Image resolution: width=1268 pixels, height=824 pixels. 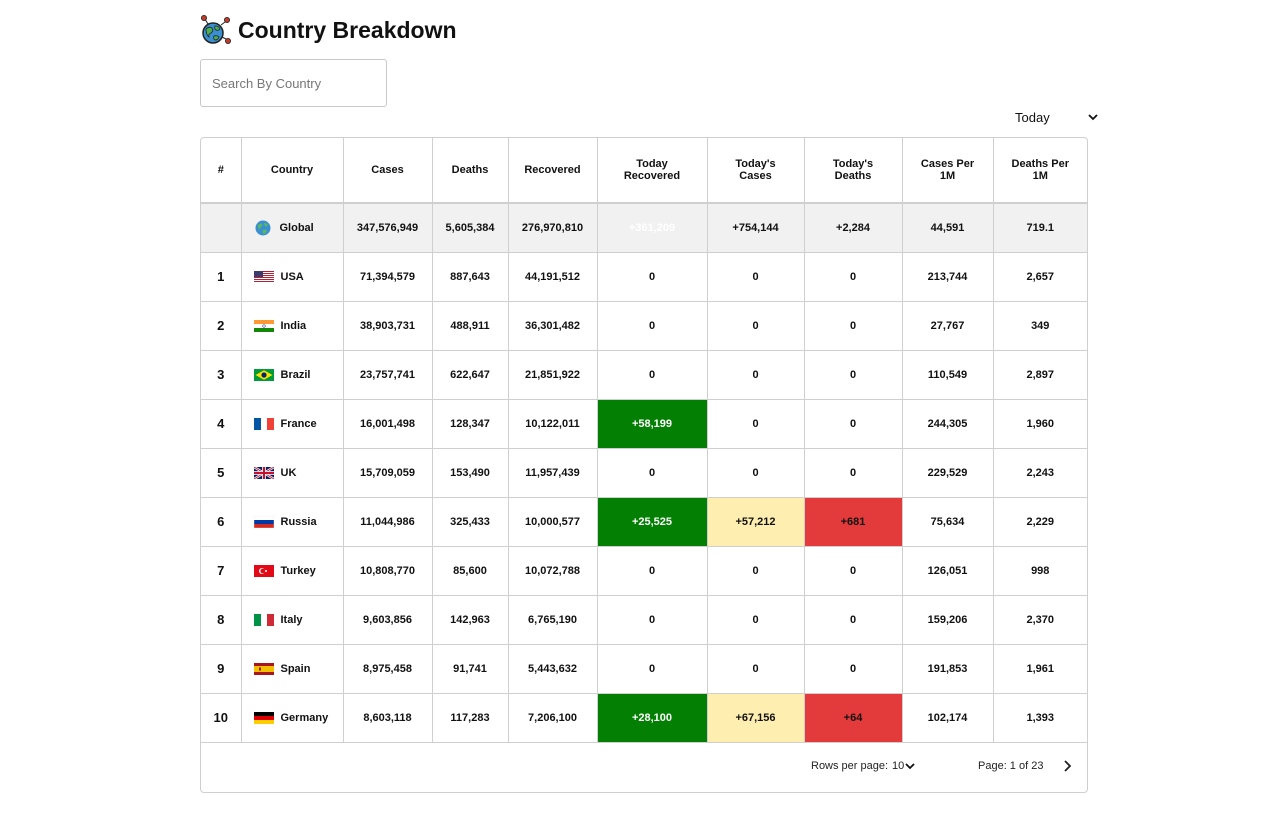 I want to click on recovered-cell: 36,301,482, so click(x=552, y=325).